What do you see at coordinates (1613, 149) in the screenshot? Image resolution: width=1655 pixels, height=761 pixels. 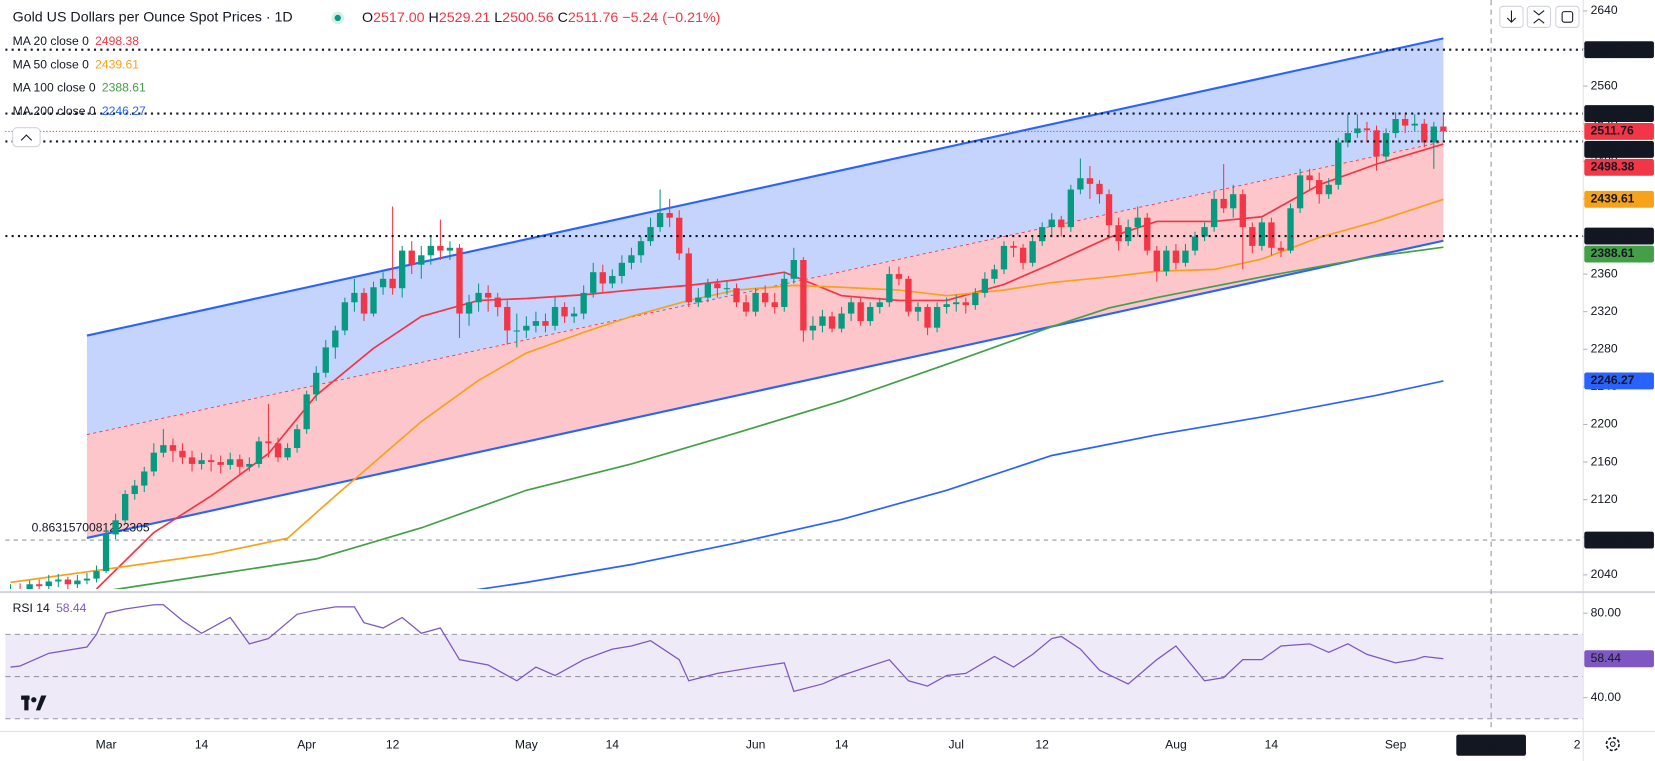 I see `price-tag-label: 2501.15` at bounding box center [1613, 149].